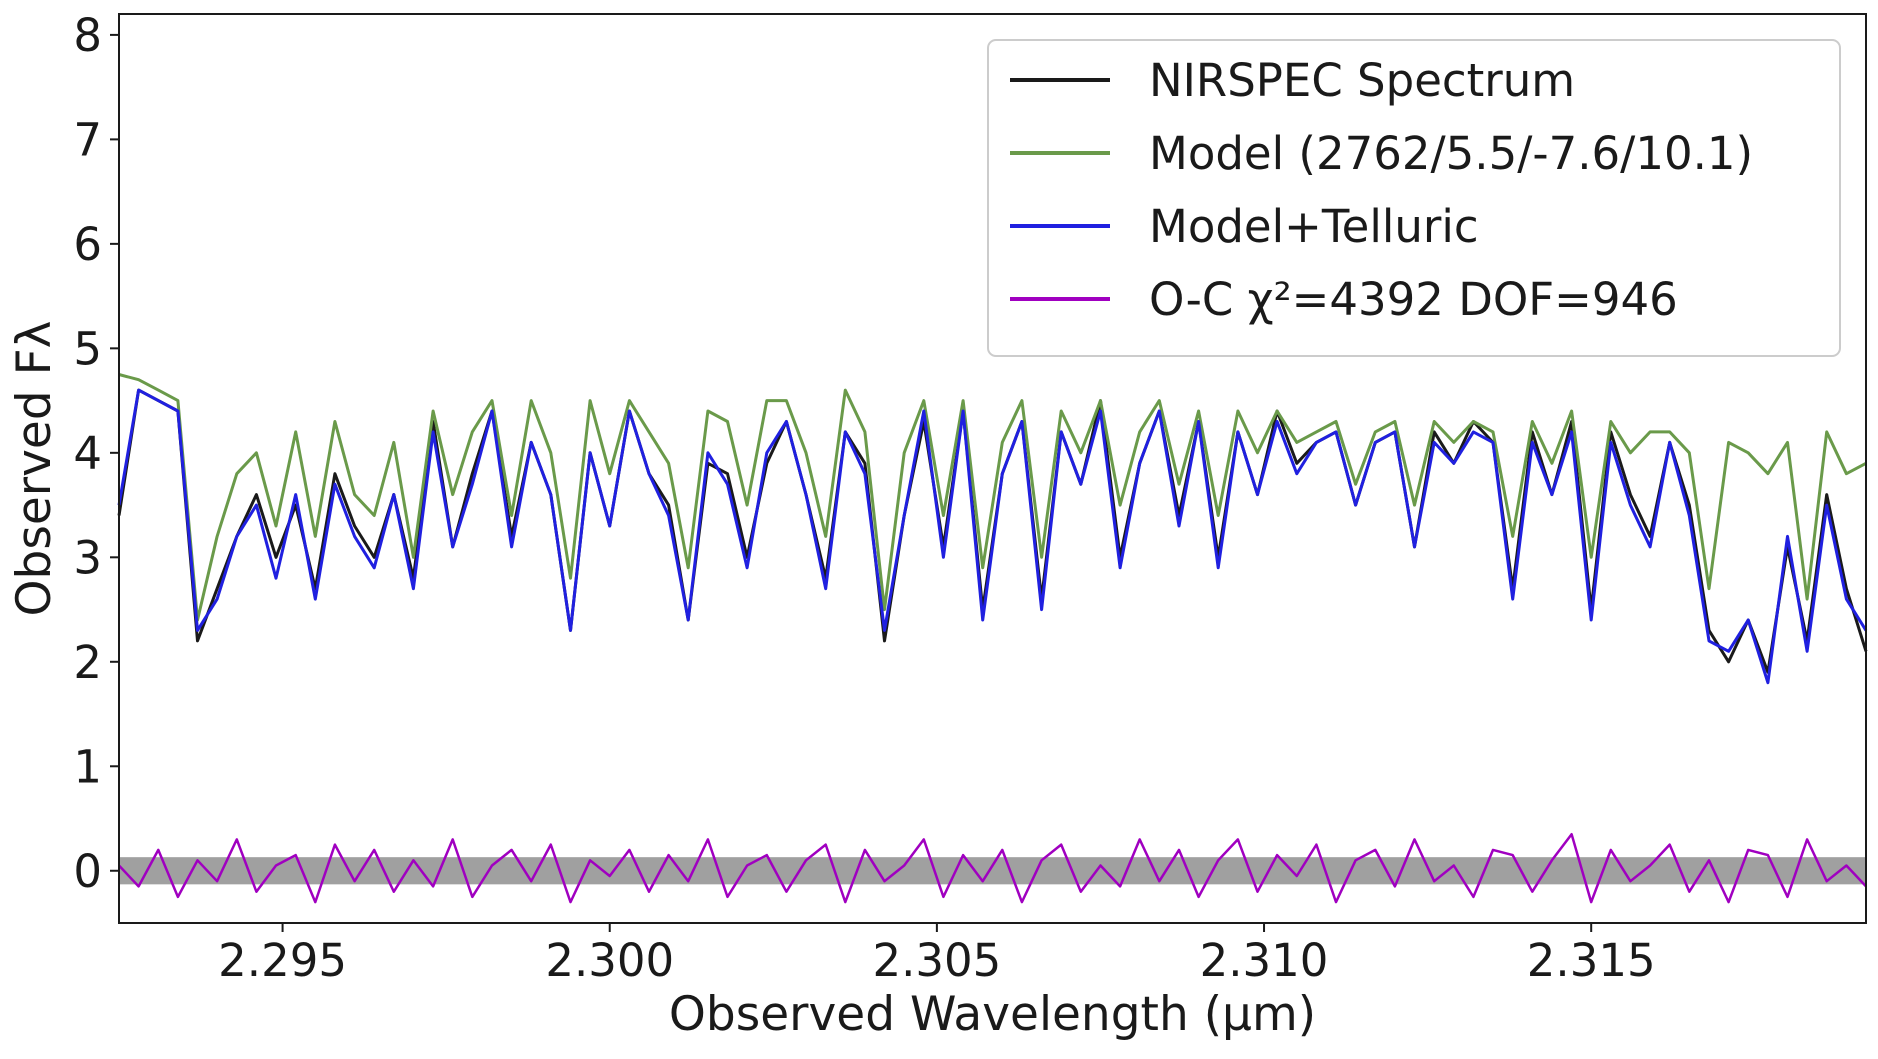 The image size is (1878, 1059). What do you see at coordinates (1451, 153) in the screenshot?
I see `legend-label: Model (2762/5.5/-7.6/10.1)` at bounding box center [1451, 153].